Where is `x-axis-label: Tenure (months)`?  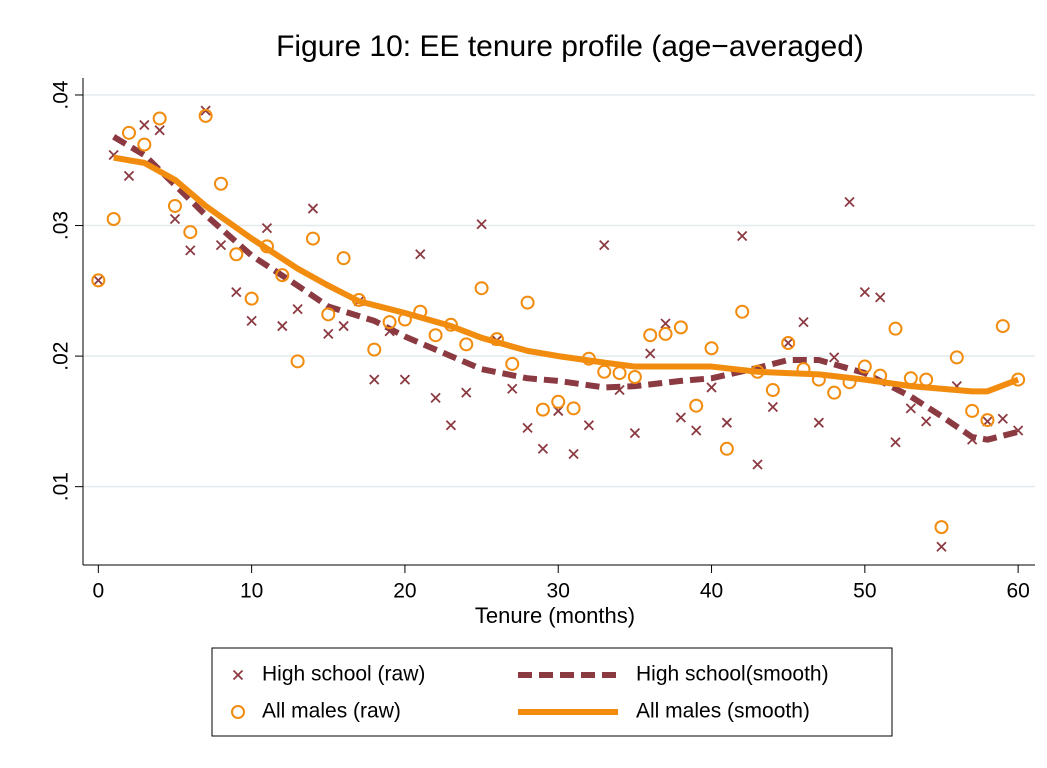
x-axis-label: Tenure (months) is located at coordinates (555, 615).